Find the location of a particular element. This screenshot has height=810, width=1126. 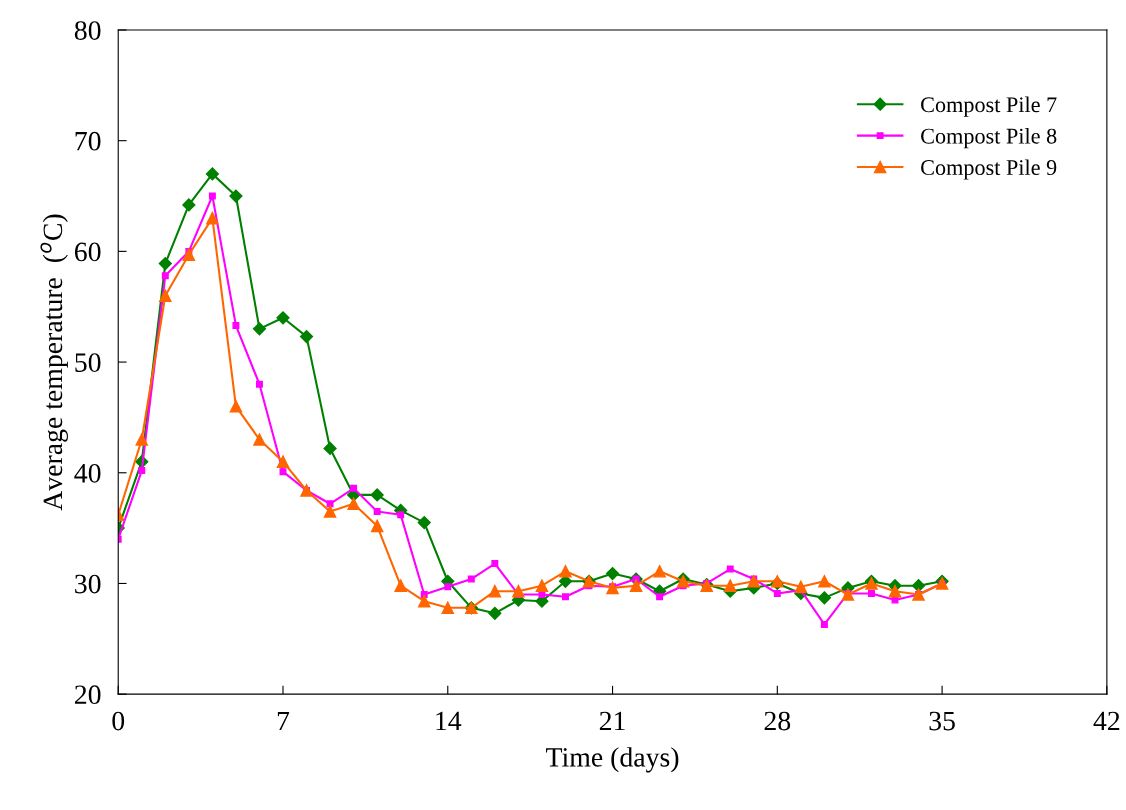

x-tick-label: 35 is located at coordinates (942, 721).